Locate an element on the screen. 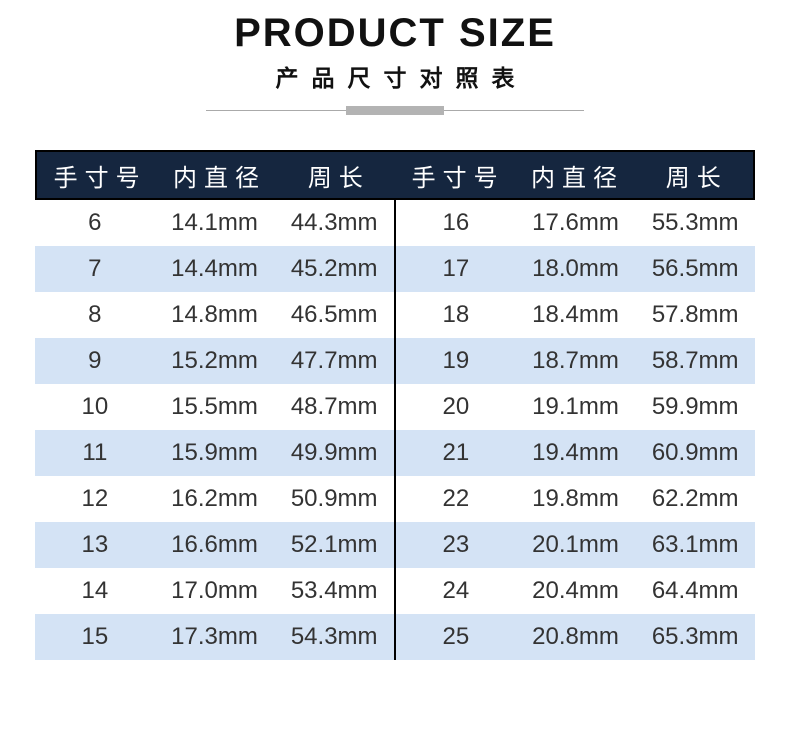 The width and height of the screenshot is (790, 730). circumference-cell: 56.5mm is located at coordinates (695, 268).